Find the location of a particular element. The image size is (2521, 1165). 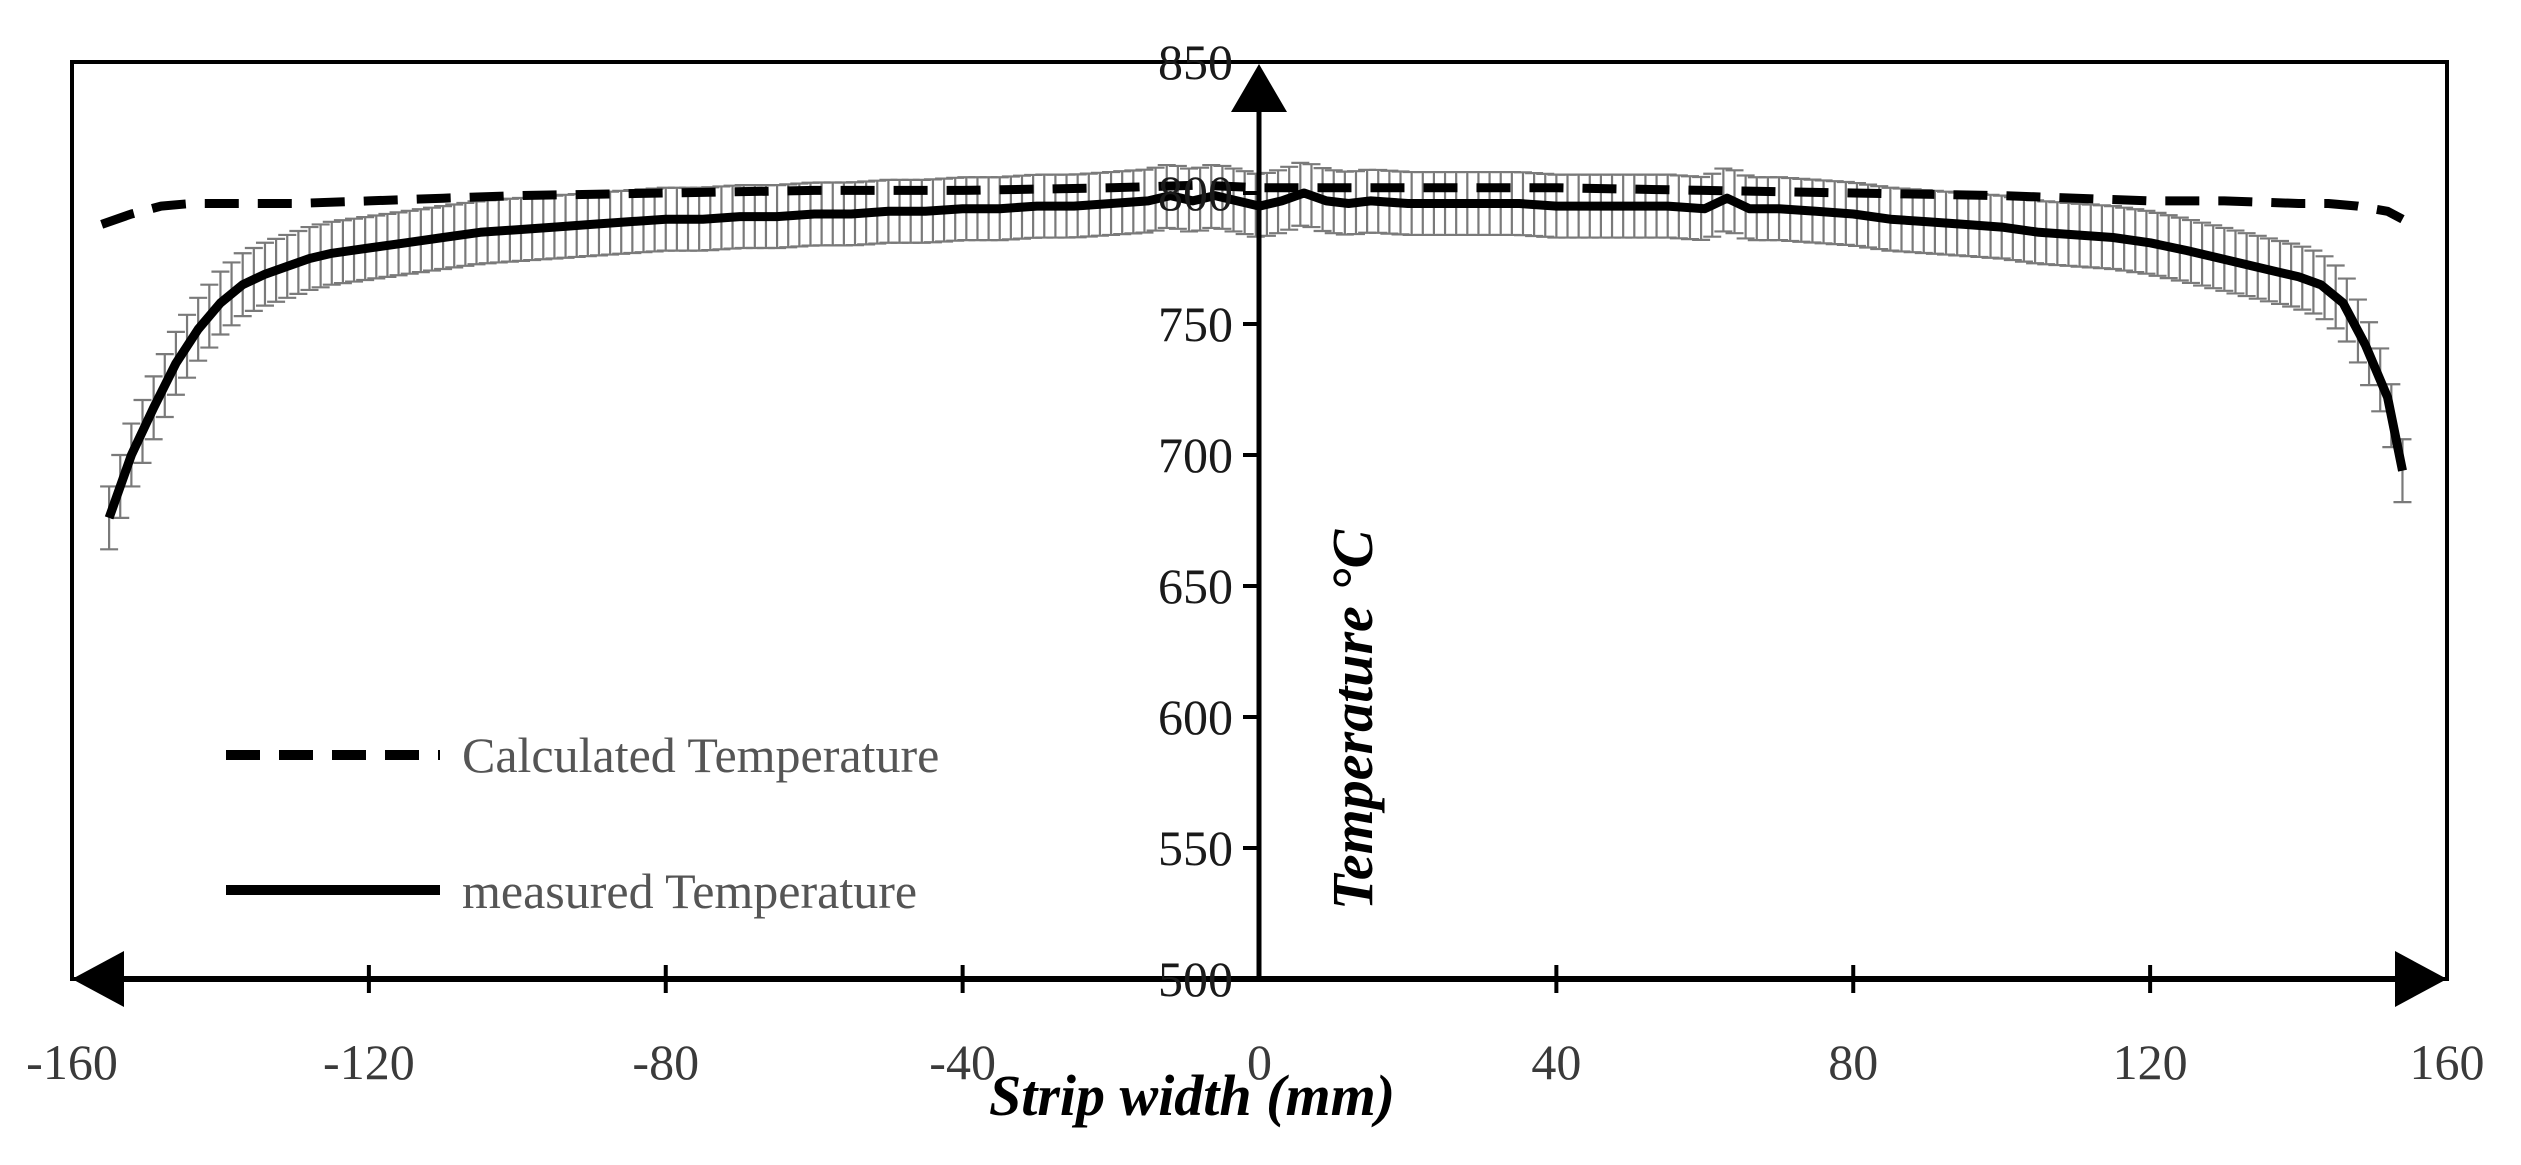

x-axis-left-arrow is located at coordinates (98, 979).